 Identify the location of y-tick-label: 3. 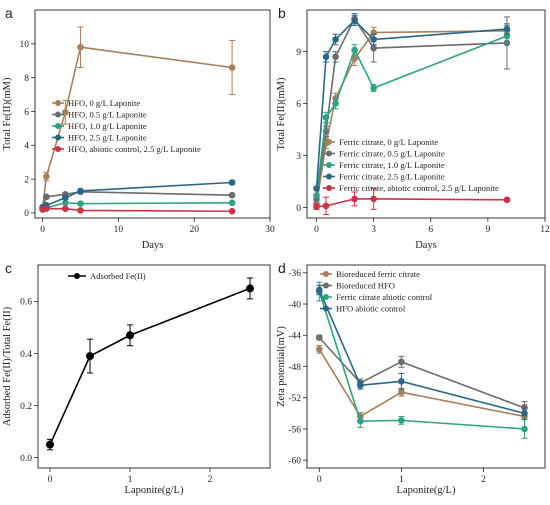
(298, 157).